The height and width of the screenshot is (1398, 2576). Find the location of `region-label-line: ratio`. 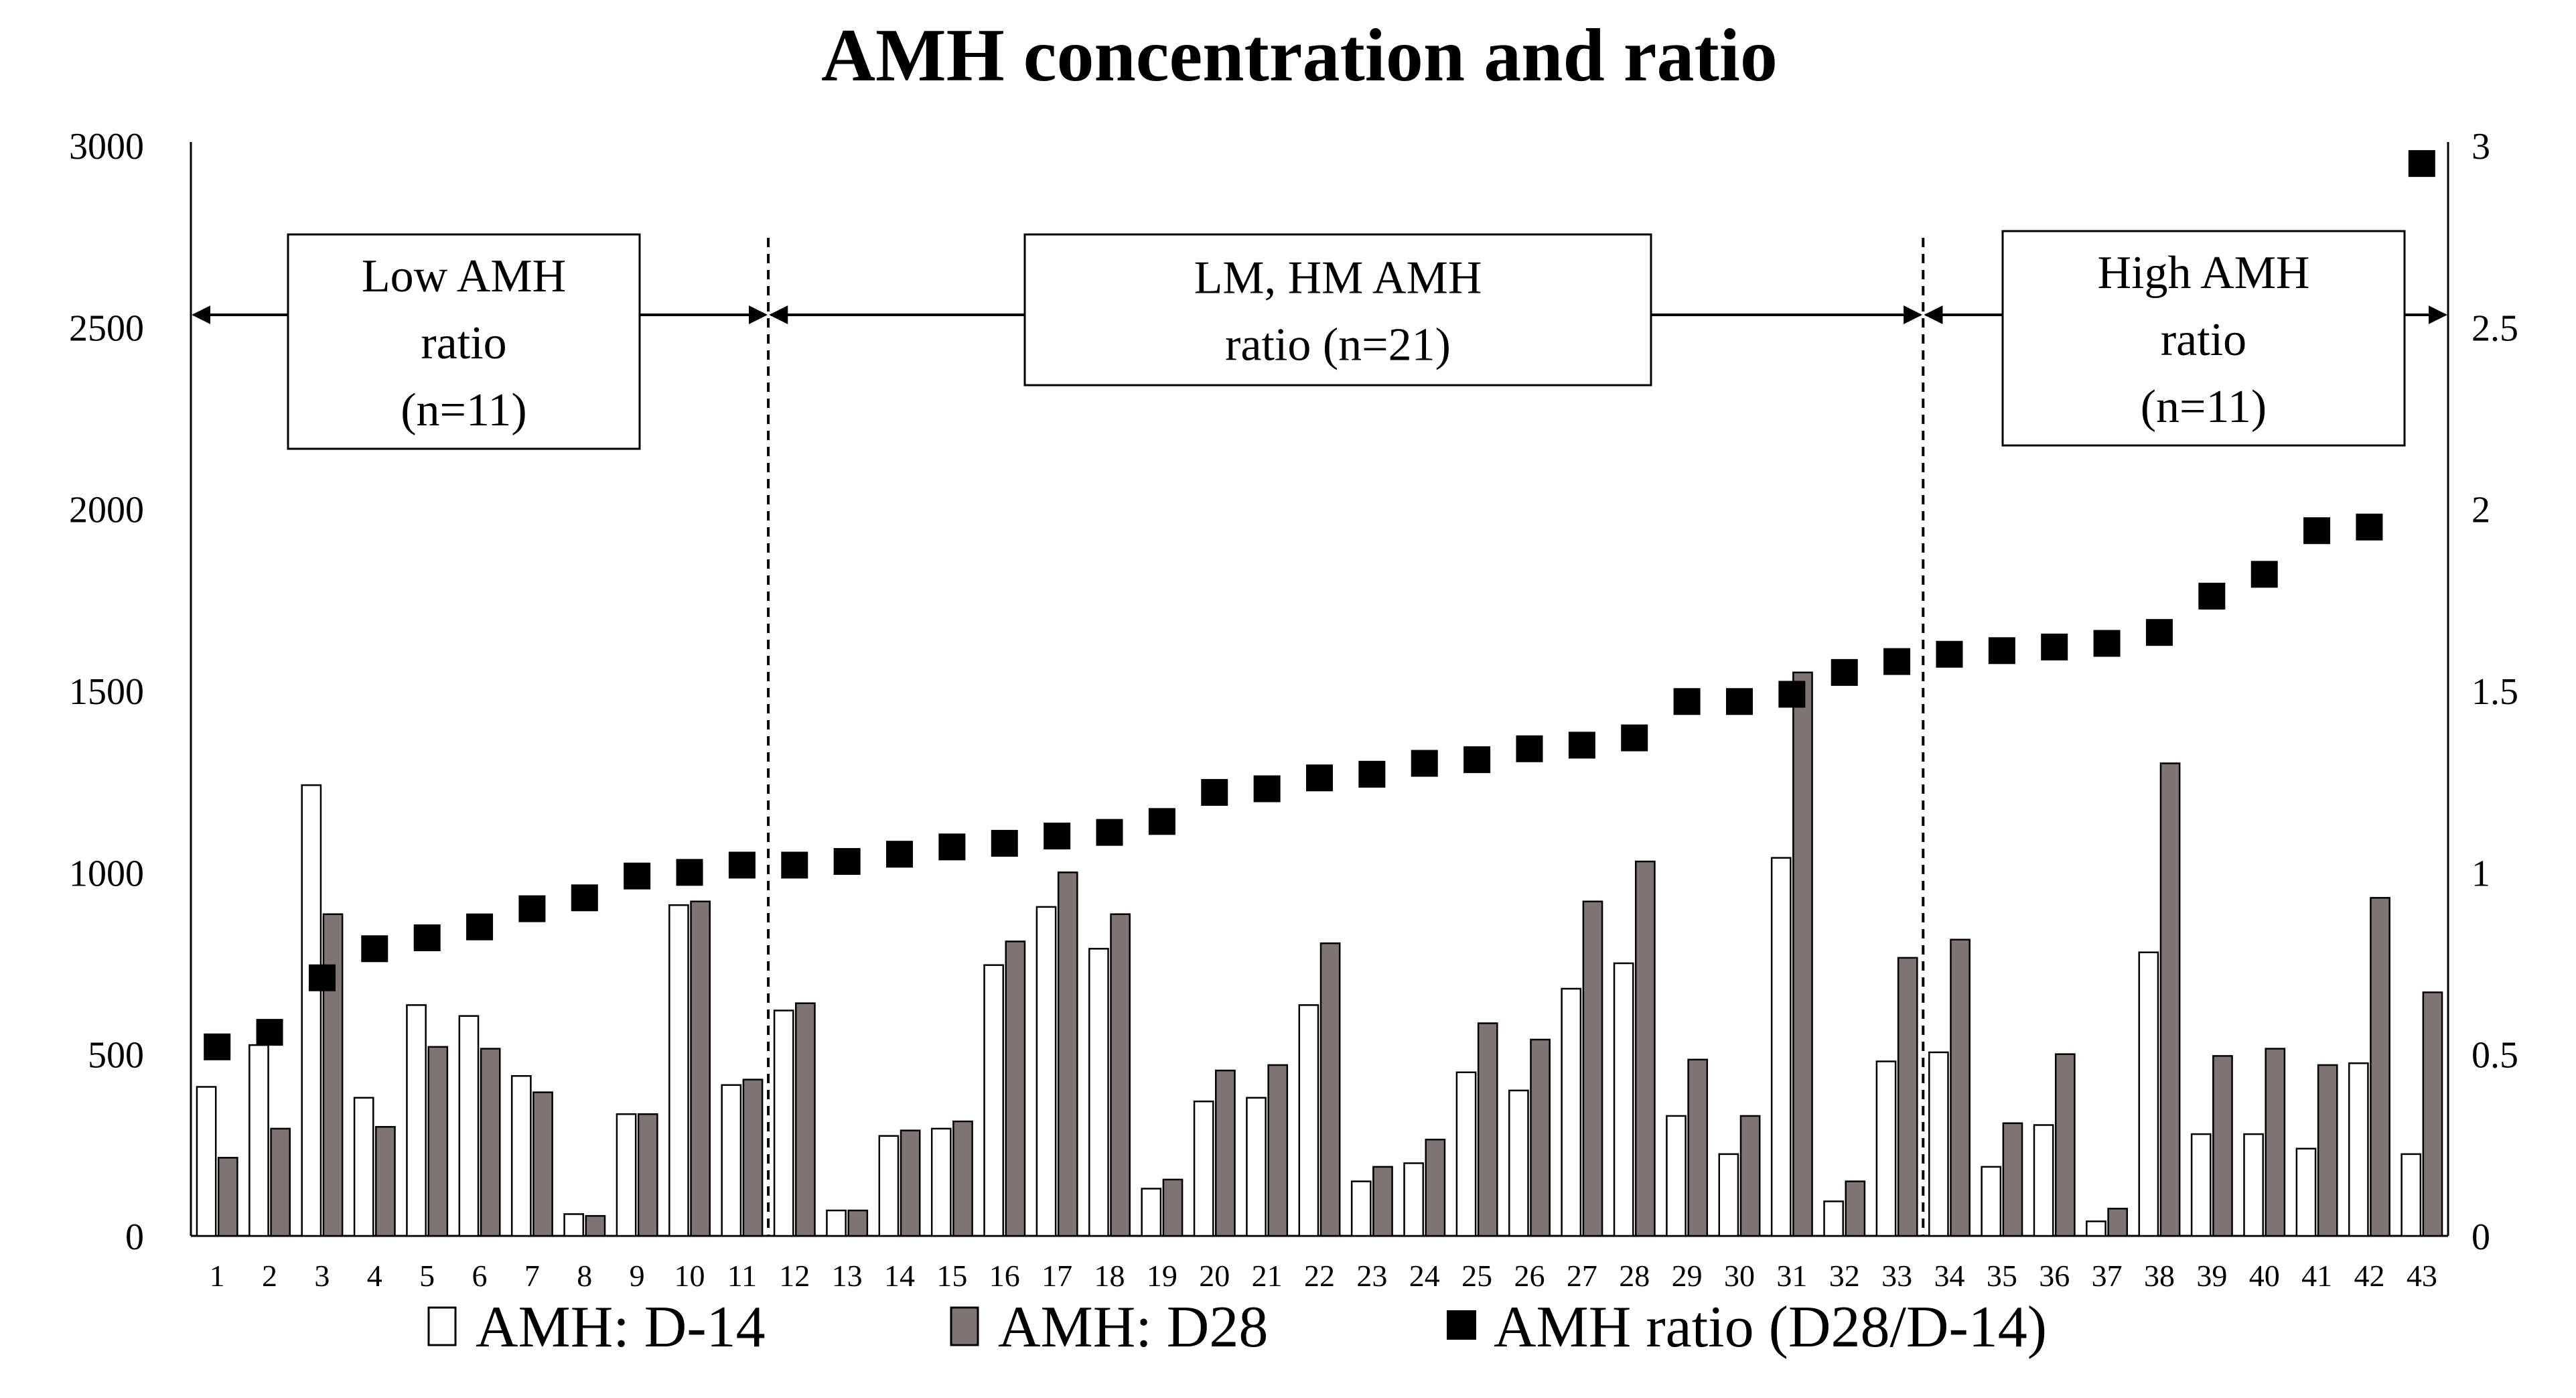

region-label-line: ratio is located at coordinates (463, 343).